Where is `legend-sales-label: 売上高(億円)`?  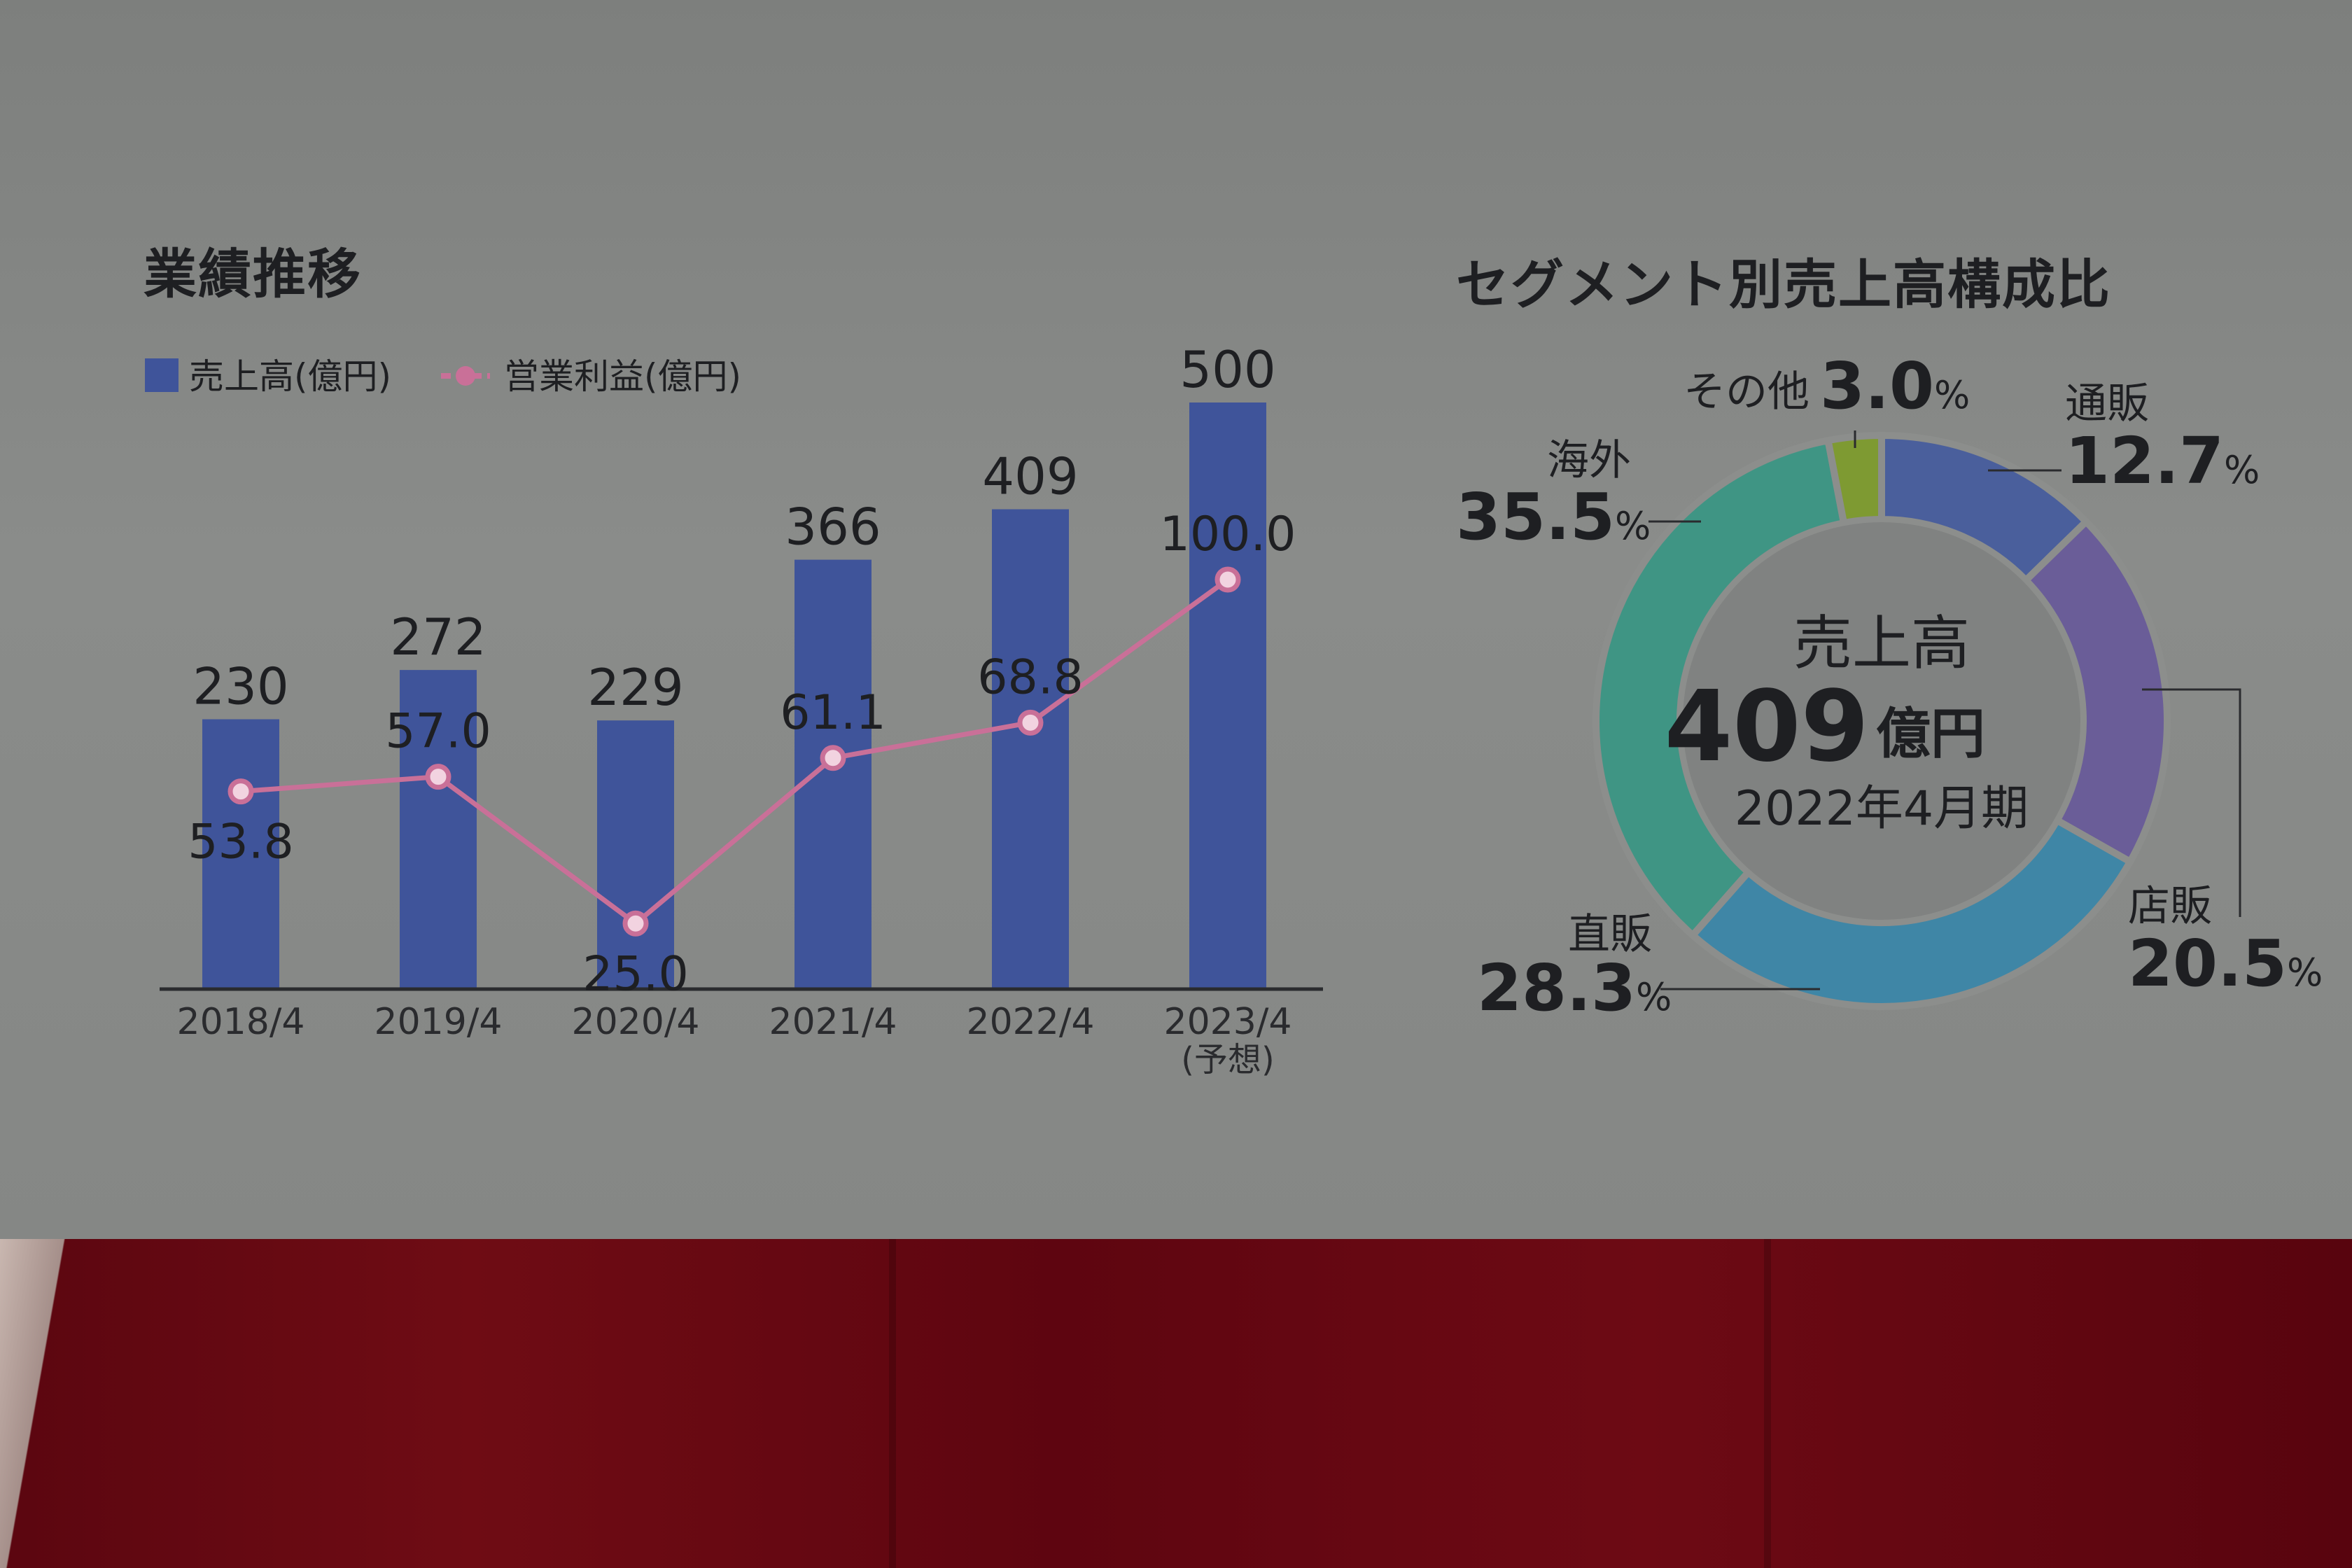 legend-sales-label: 売上高(億円) is located at coordinates (290, 376).